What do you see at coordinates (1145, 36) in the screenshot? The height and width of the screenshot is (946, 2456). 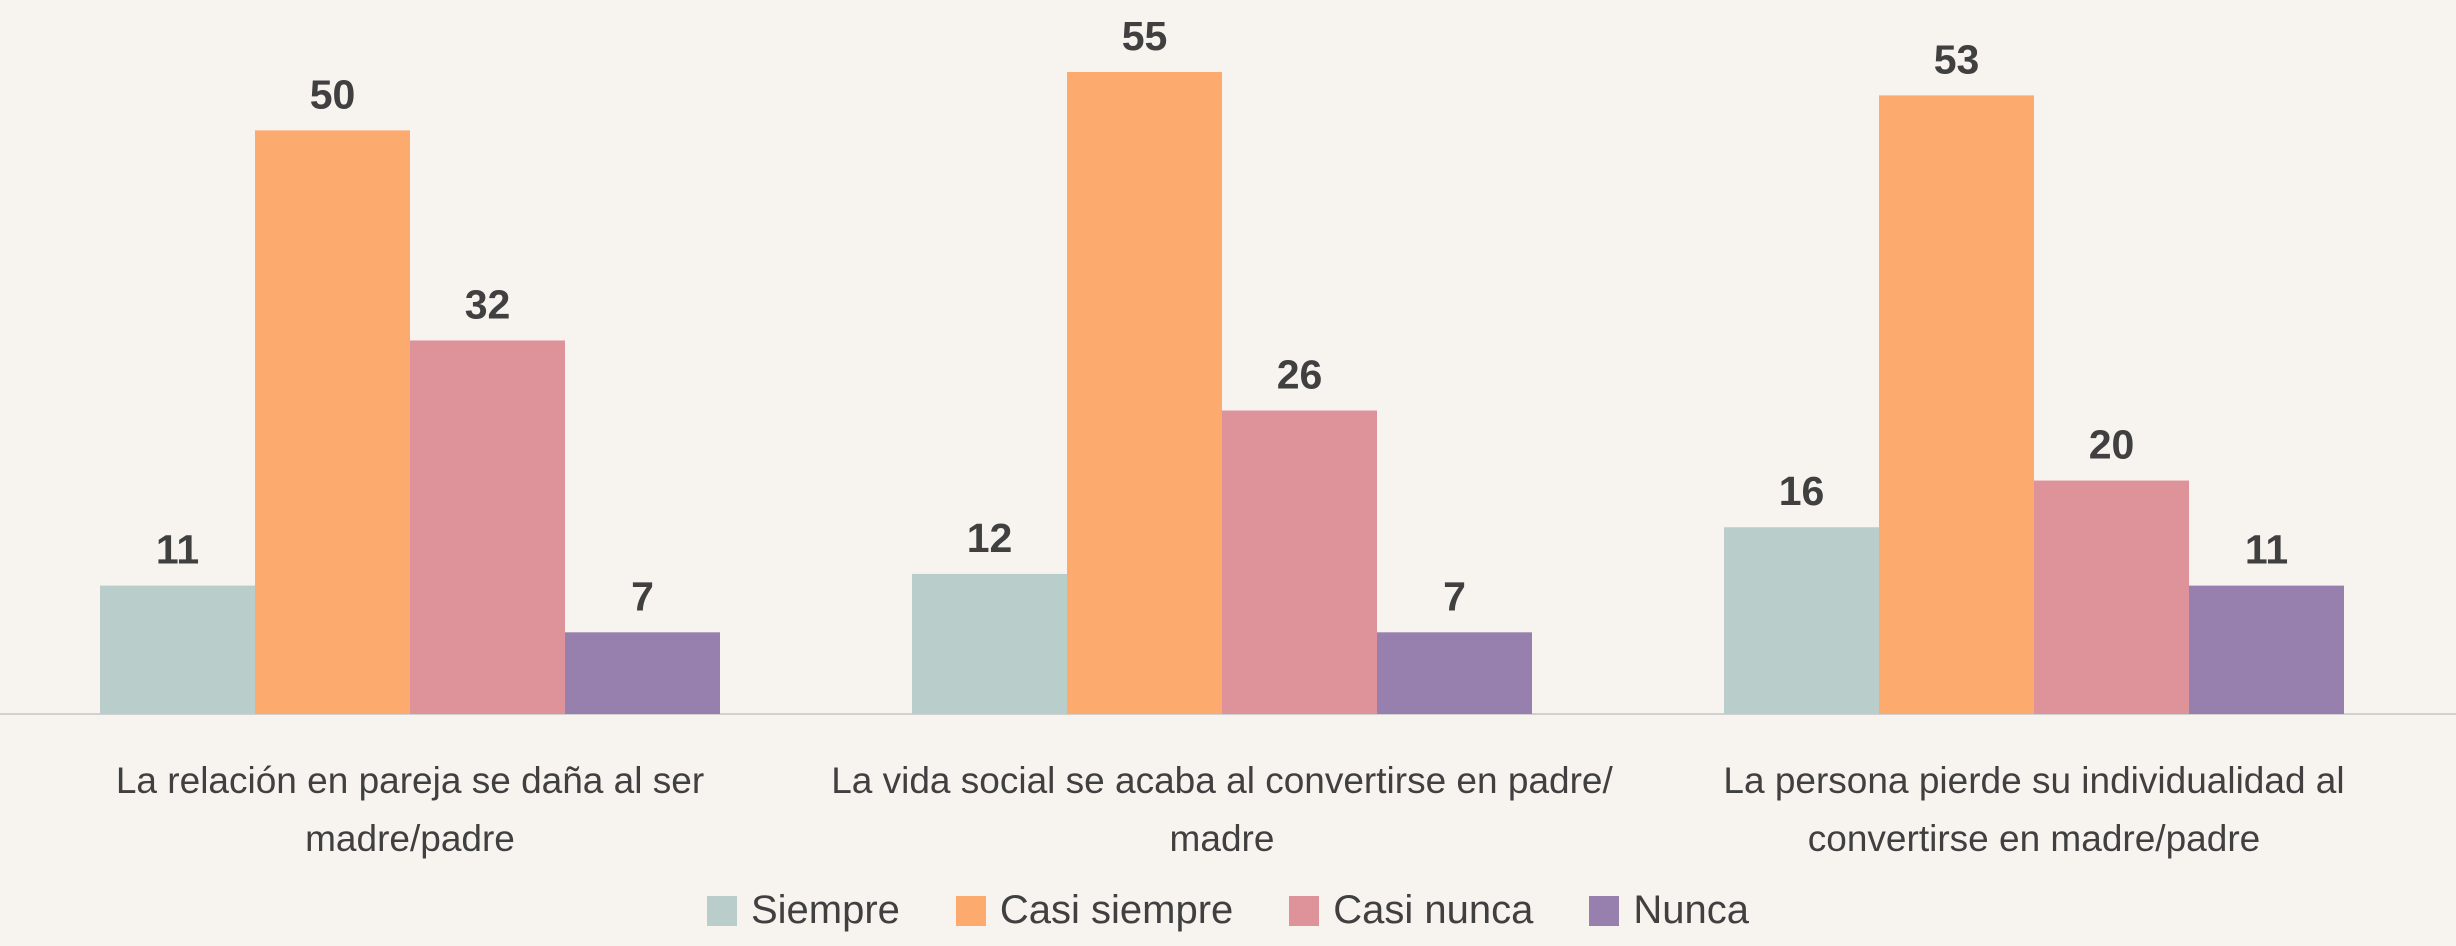 I see `data-label: 55` at bounding box center [1145, 36].